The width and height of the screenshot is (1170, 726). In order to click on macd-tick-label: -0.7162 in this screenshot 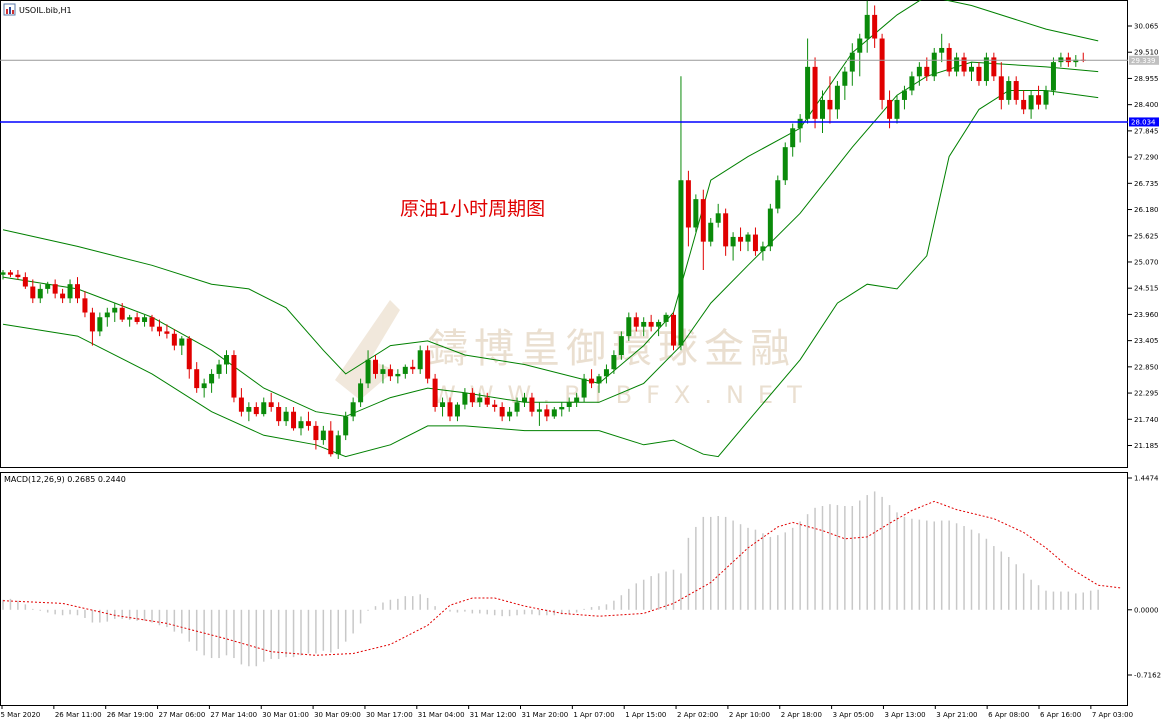, I will do `click(1147, 676)`.